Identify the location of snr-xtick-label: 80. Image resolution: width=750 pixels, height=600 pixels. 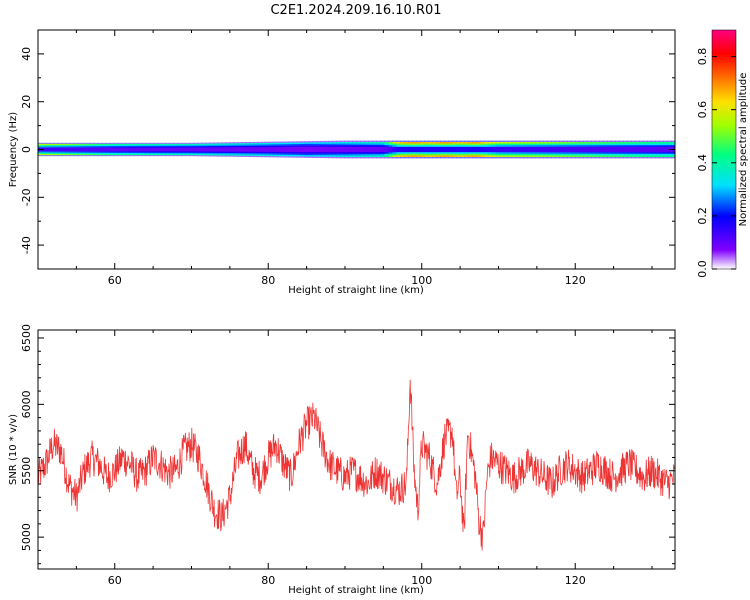
(268, 580).